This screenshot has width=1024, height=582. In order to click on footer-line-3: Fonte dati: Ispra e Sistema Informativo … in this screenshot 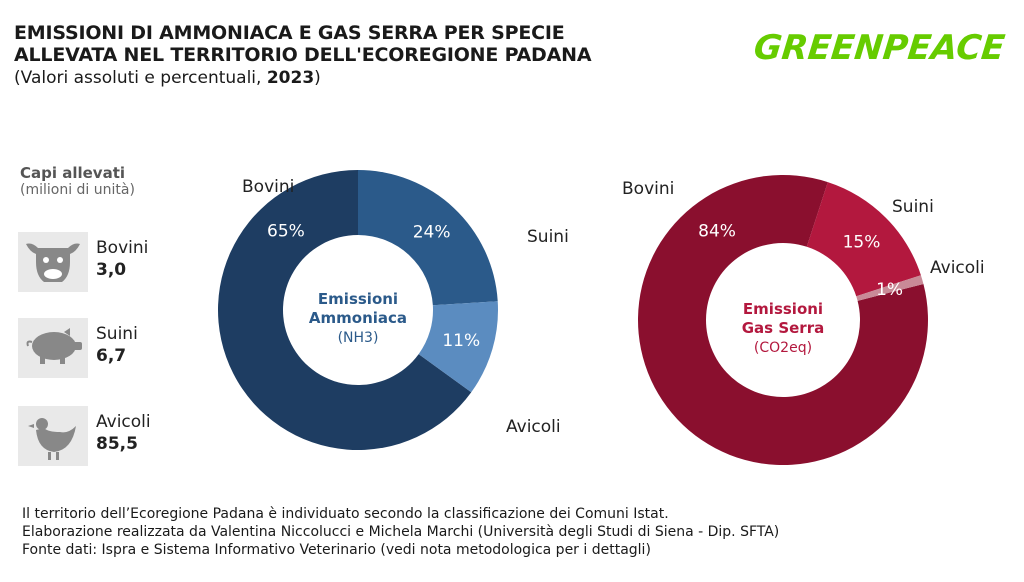, I will do `click(336, 550)`.